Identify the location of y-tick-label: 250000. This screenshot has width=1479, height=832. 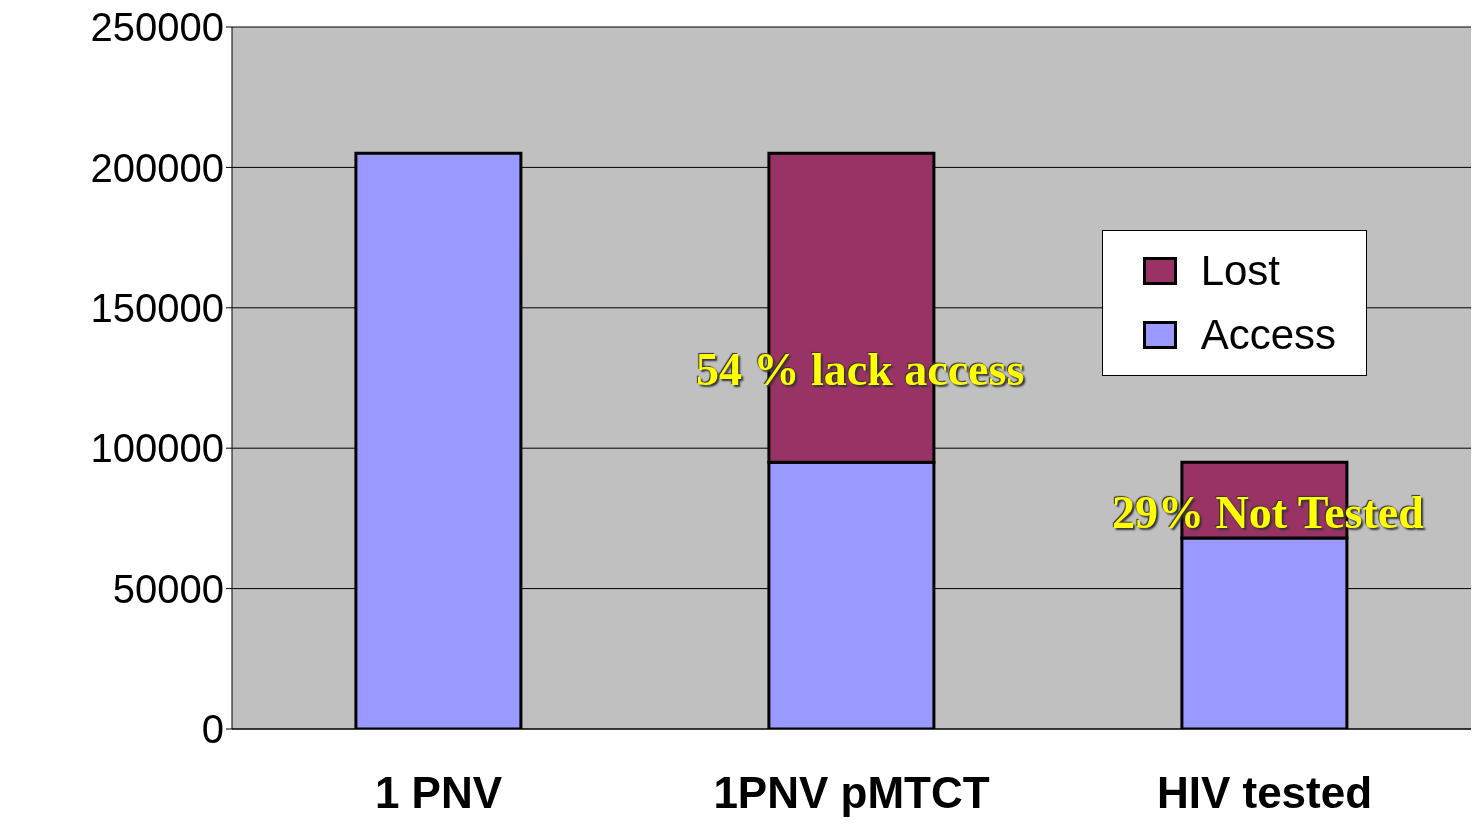
(157, 27).